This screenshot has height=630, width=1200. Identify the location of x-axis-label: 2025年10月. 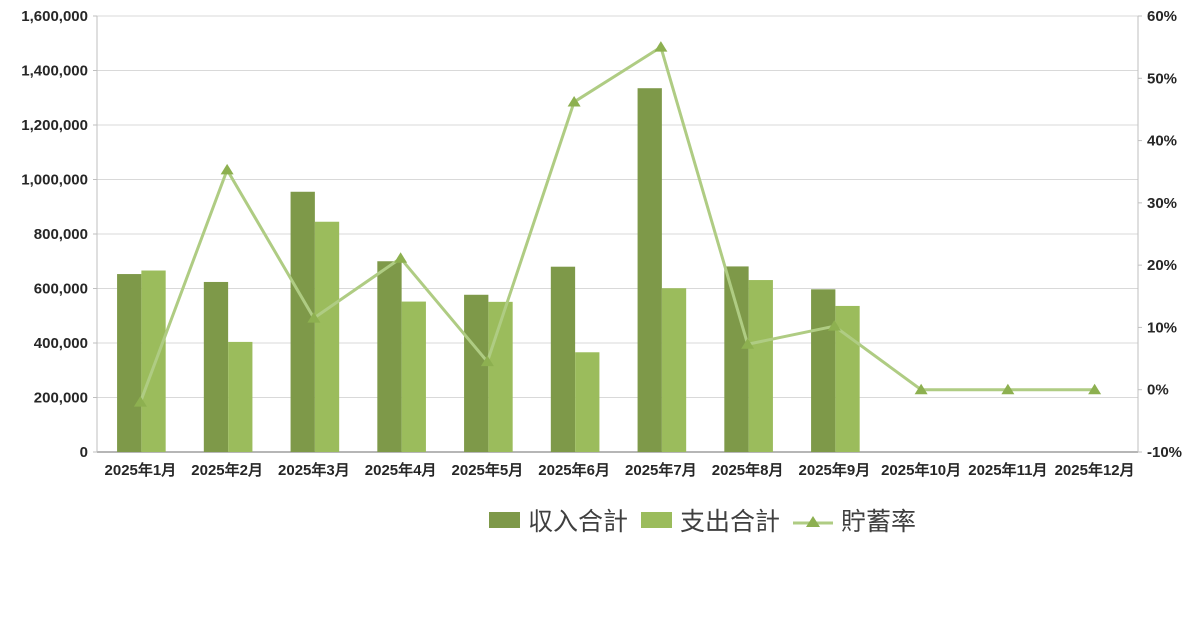
(921, 470).